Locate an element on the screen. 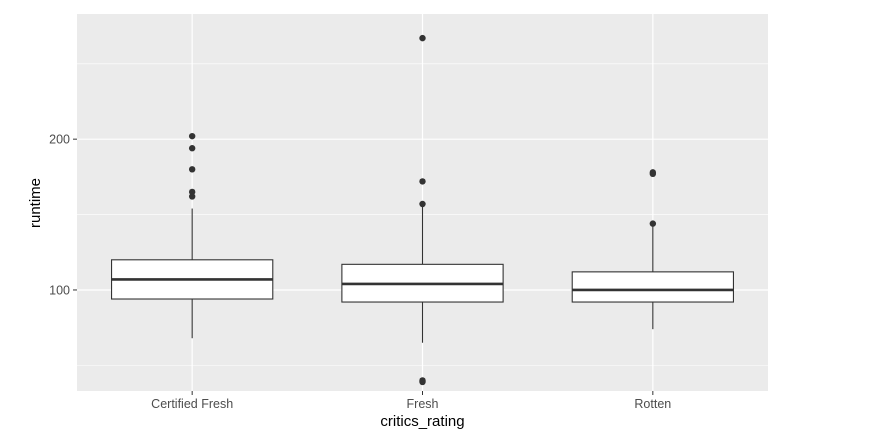 The height and width of the screenshot is (443, 882). box-group-rotten is located at coordinates (653, 249).